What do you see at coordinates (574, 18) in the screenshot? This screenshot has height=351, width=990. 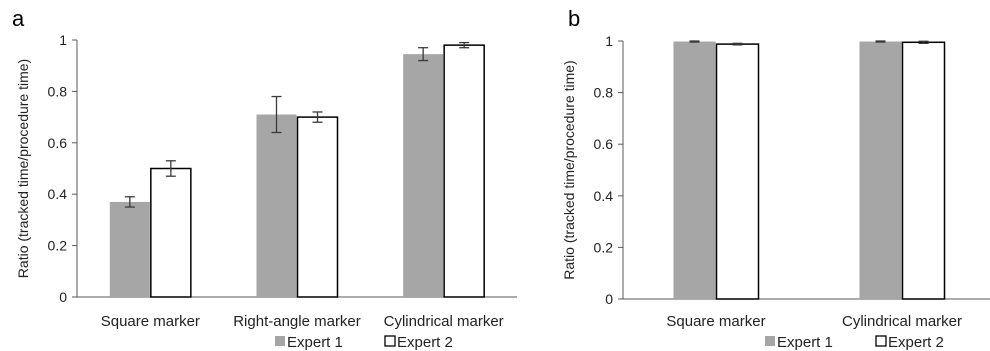 I see `panel-b-letter: b` at bounding box center [574, 18].